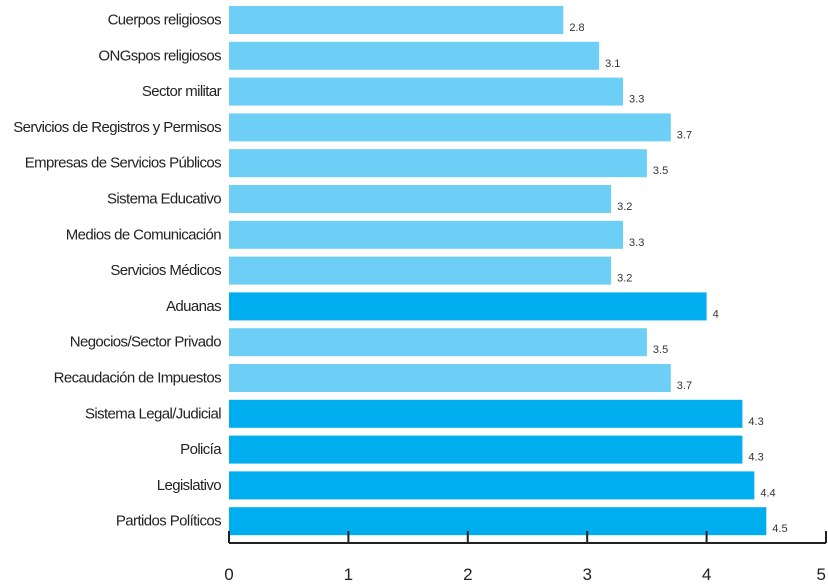 This screenshot has height=585, width=828. Describe the element at coordinates (165, 270) in the screenshot. I see `category-label: Servicios Médicos` at that location.